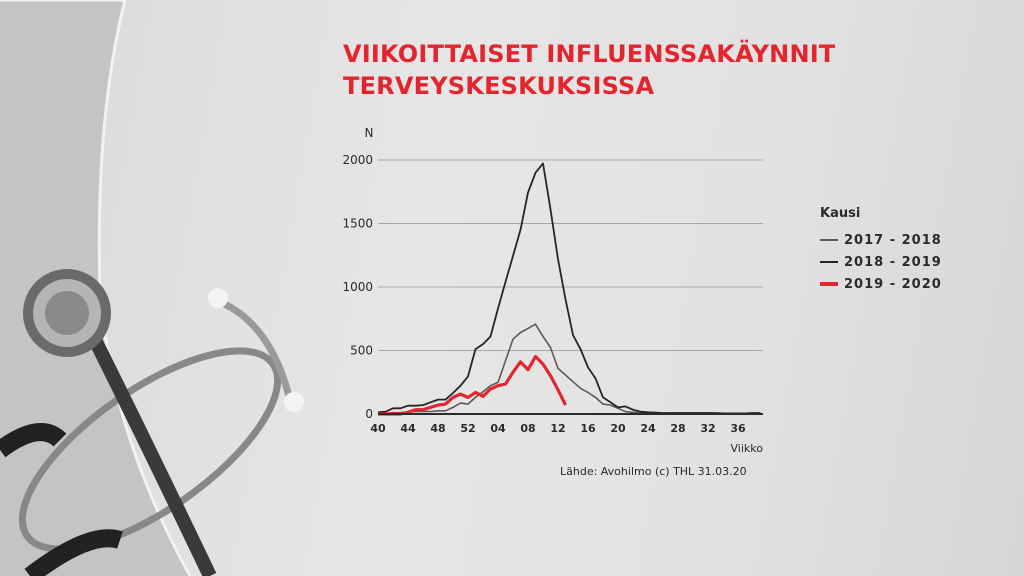  What do you see at coordinates (498, 428) in the screenshot?
I see `x-tick-label: 04` at bounding box center [498, 428].